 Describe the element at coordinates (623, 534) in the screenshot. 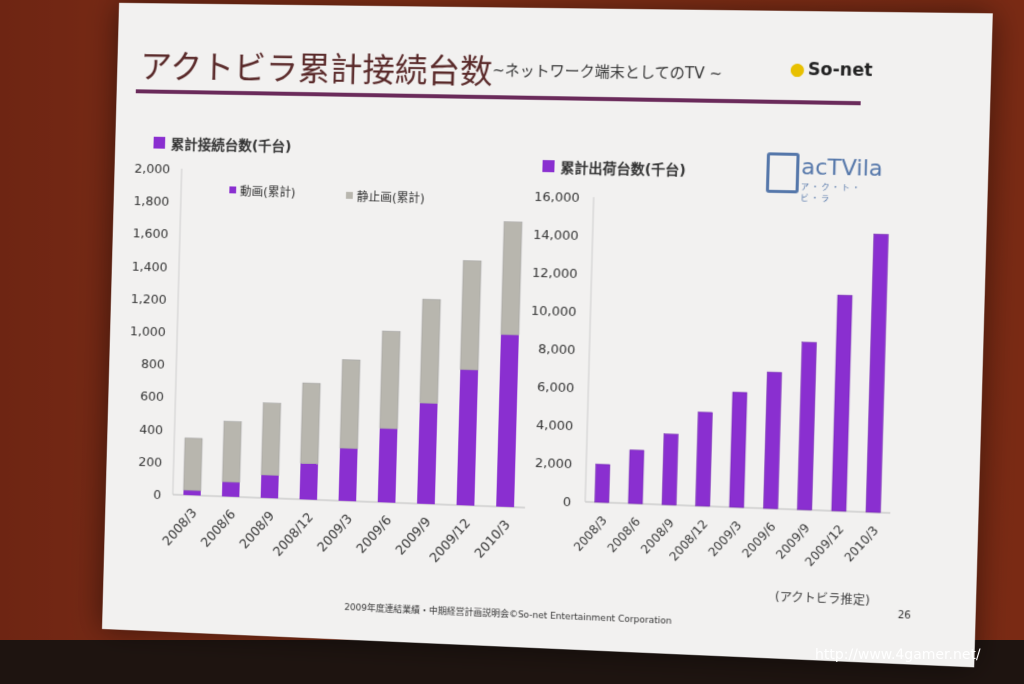

I see `chart2-xtick-label: 2008/6` at that location.